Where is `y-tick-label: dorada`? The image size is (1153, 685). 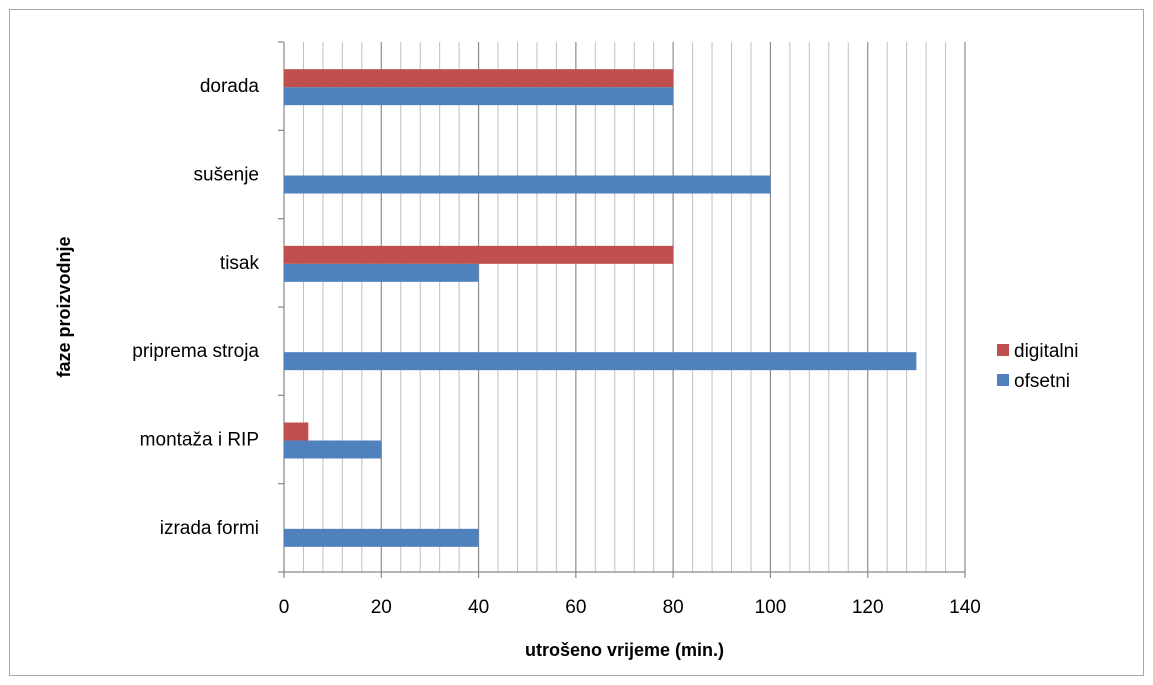 y-tick-label: dorada is located at coordinates (230, 86).